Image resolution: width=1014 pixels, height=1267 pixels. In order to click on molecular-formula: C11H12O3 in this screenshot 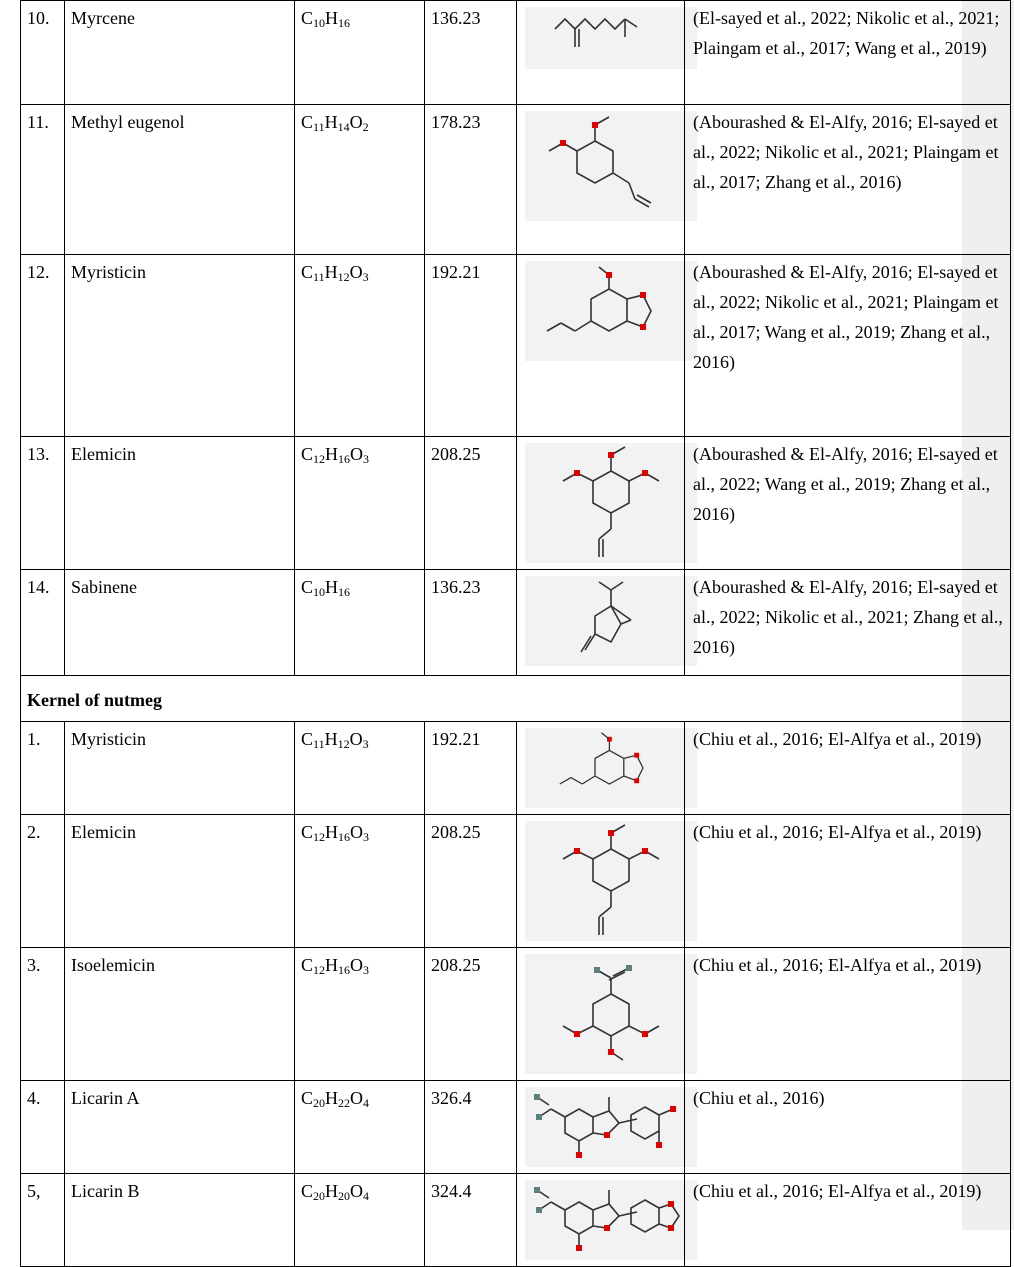, I will do `click(359, 345)`.